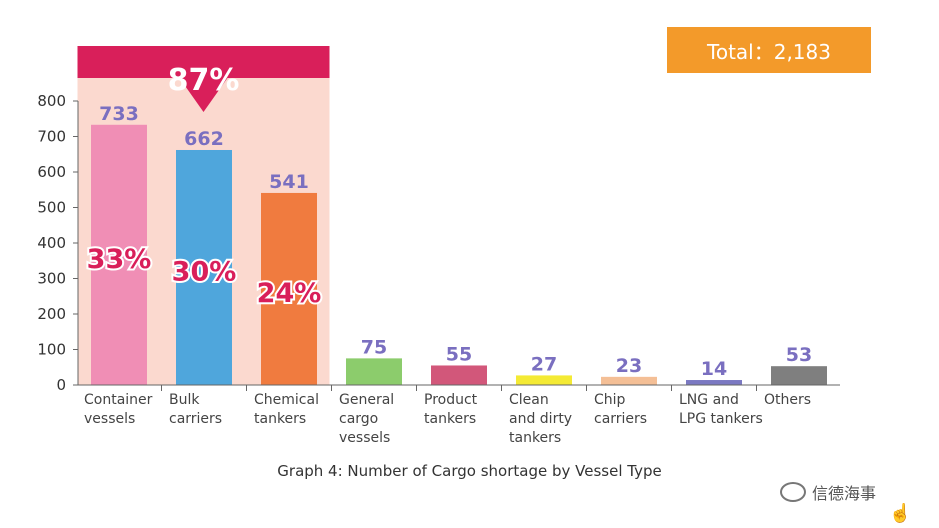 This screenshot has width=939, height=528. What do you see at coordinates (366, 419) in the screenshot?
I see `x-tick-label: General cargo vessels` at bounding box center [366, 419].